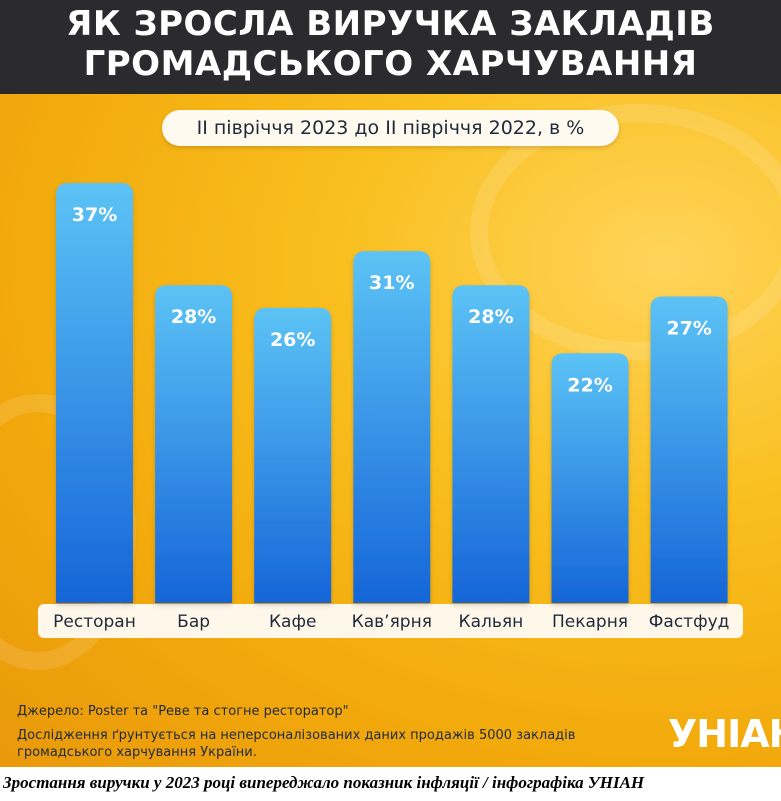  Describe the element at coordinates (391, 283) in the screenshot. I see `data-label-4: 31%` at that location.